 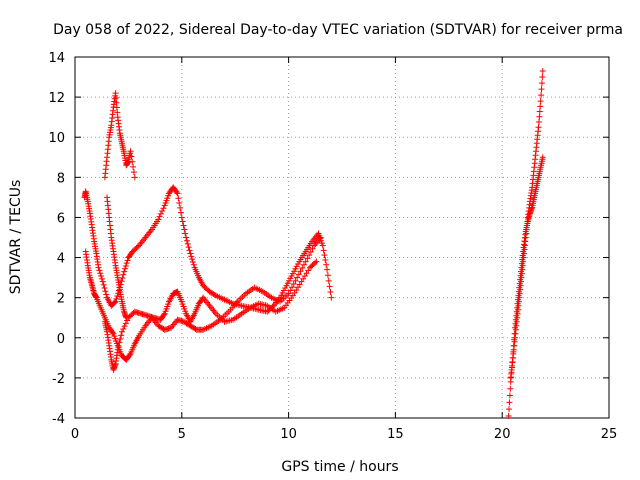 I want to click on x-tick-label: 20, so click(x=502, y=434).